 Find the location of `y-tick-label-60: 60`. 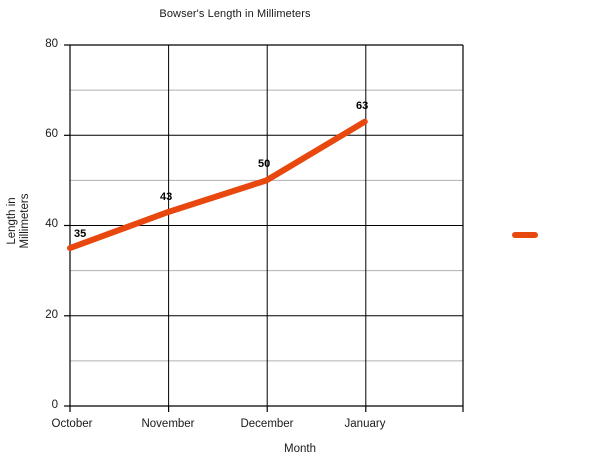

y-tick-label-60: 60 is located at coordinates (51, 134).